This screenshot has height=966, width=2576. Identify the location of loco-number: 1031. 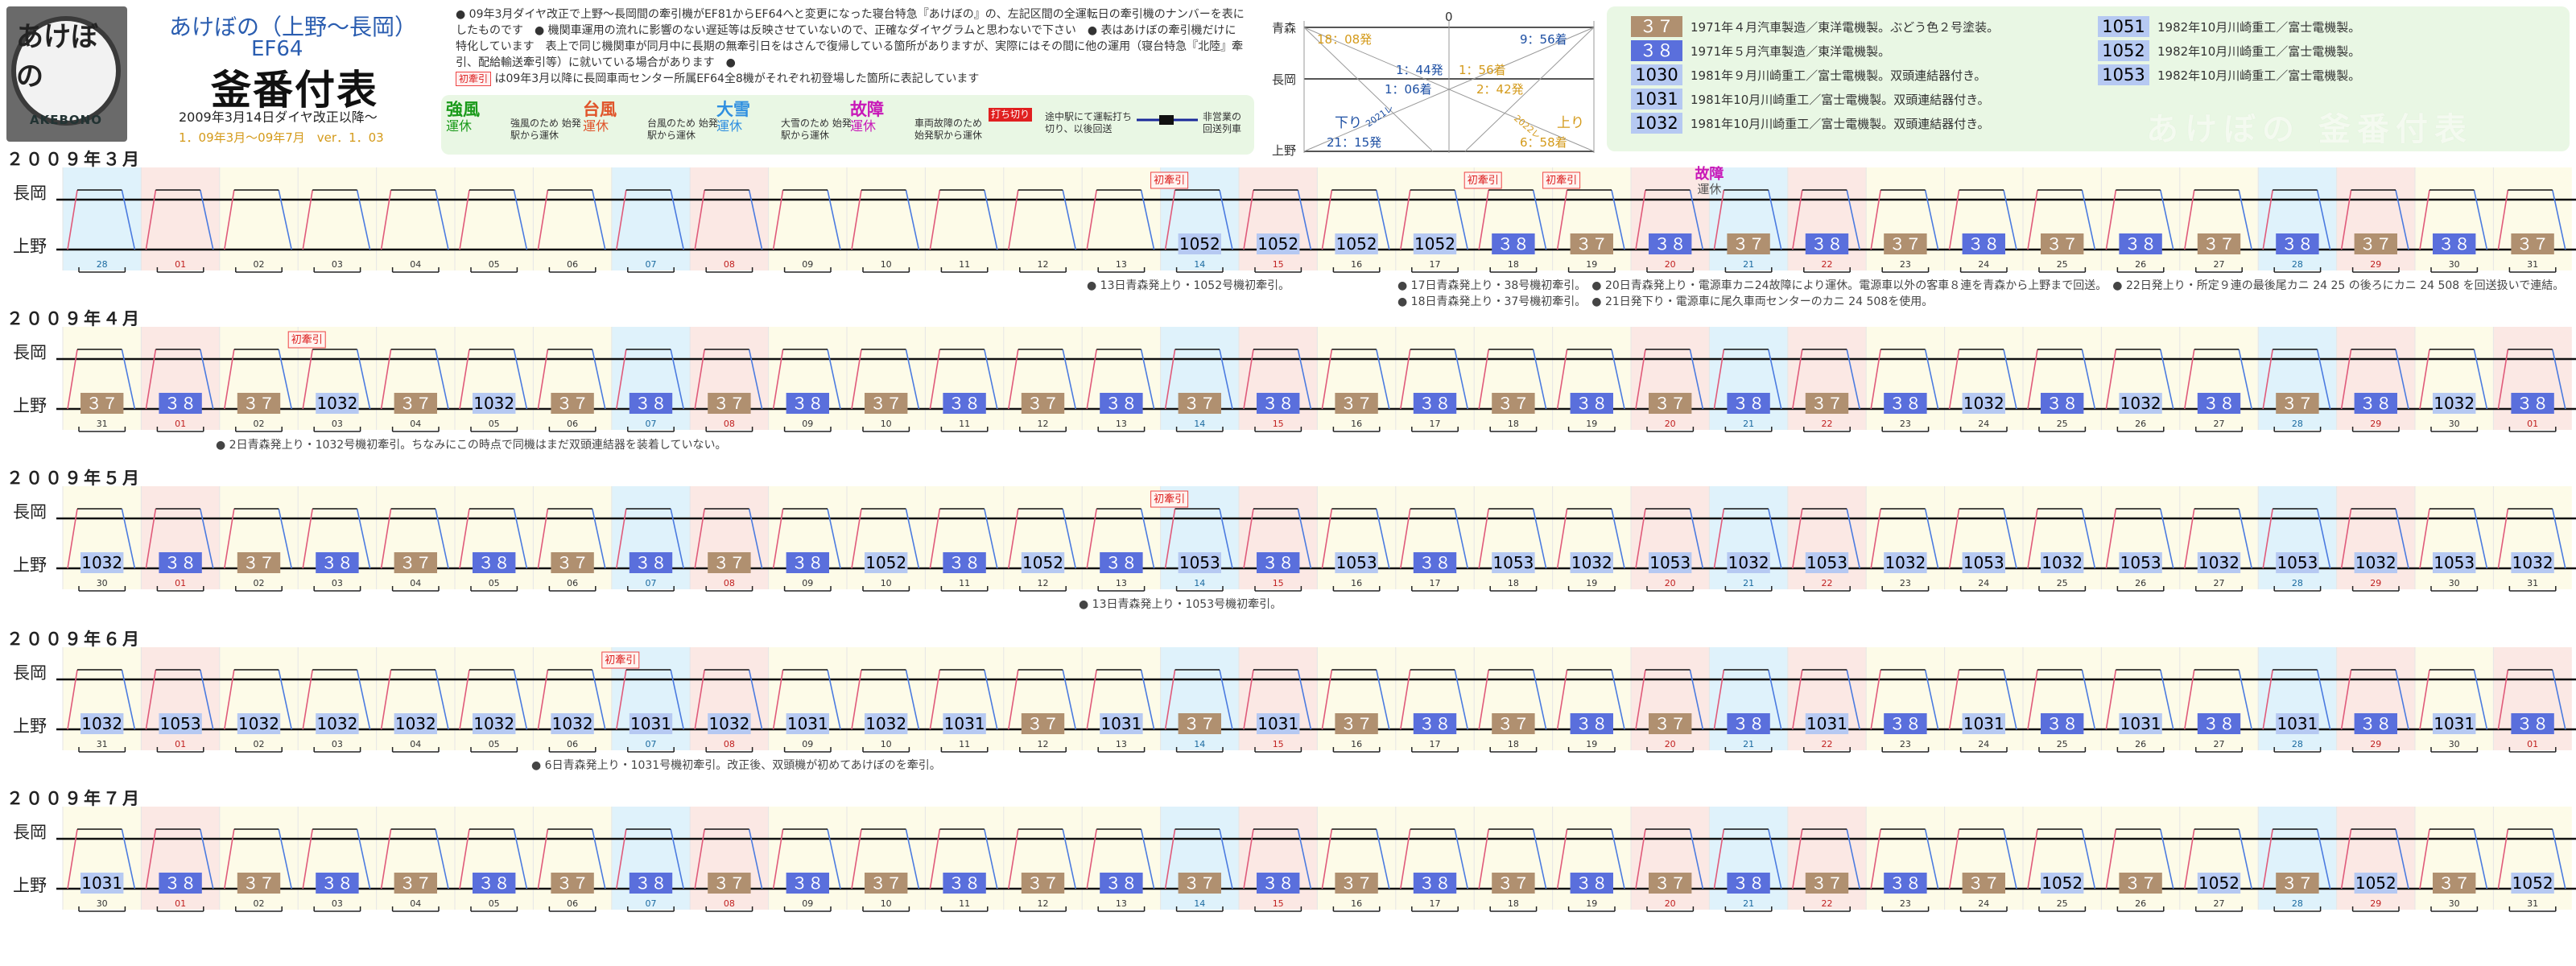
(650, 723).